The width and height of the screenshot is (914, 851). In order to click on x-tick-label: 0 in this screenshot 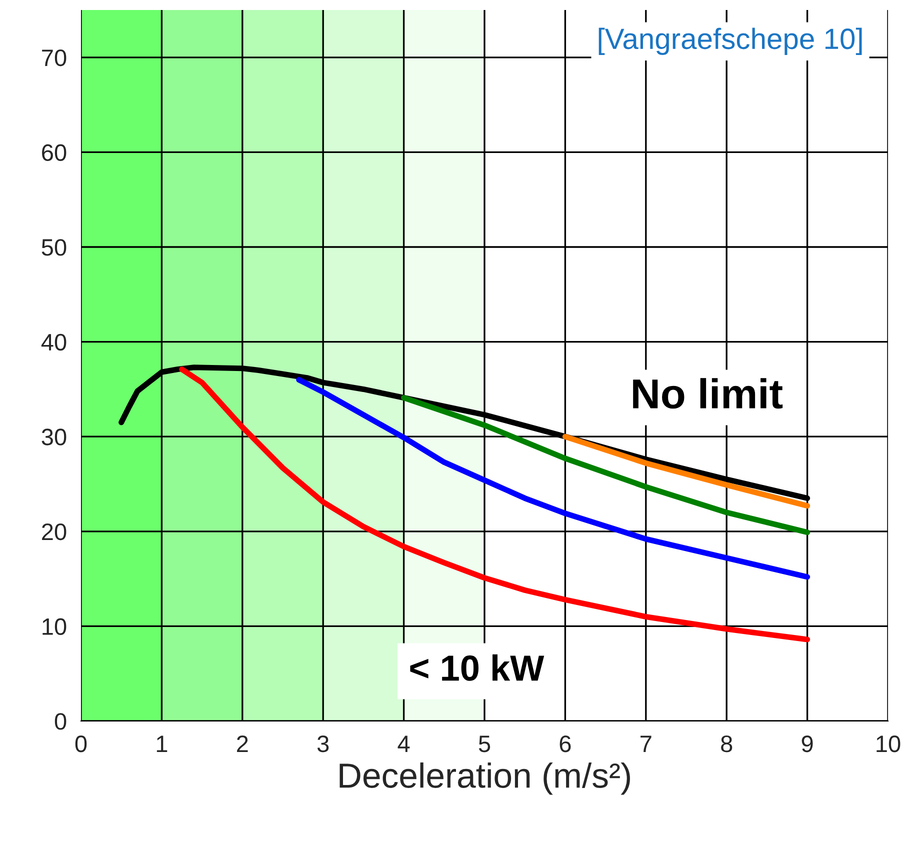, I will do `click(81, 744)`.